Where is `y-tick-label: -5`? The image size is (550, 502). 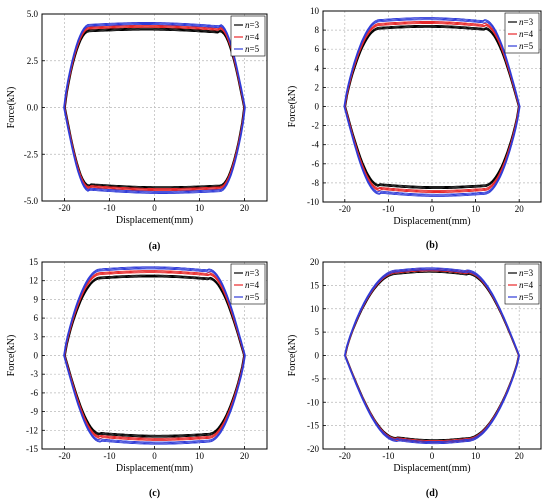
y-tick-label: -5 is located at coordinates (316, 379).